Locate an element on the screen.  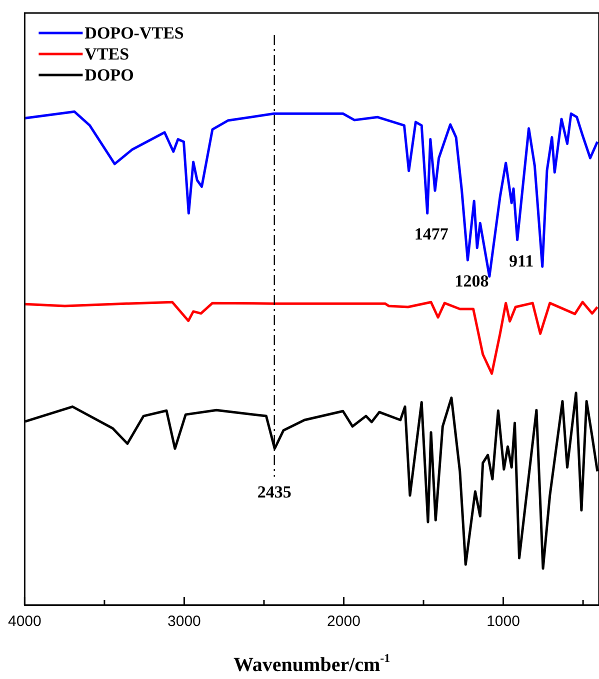
annotation: 1477 is located at coordinates (431, 234).